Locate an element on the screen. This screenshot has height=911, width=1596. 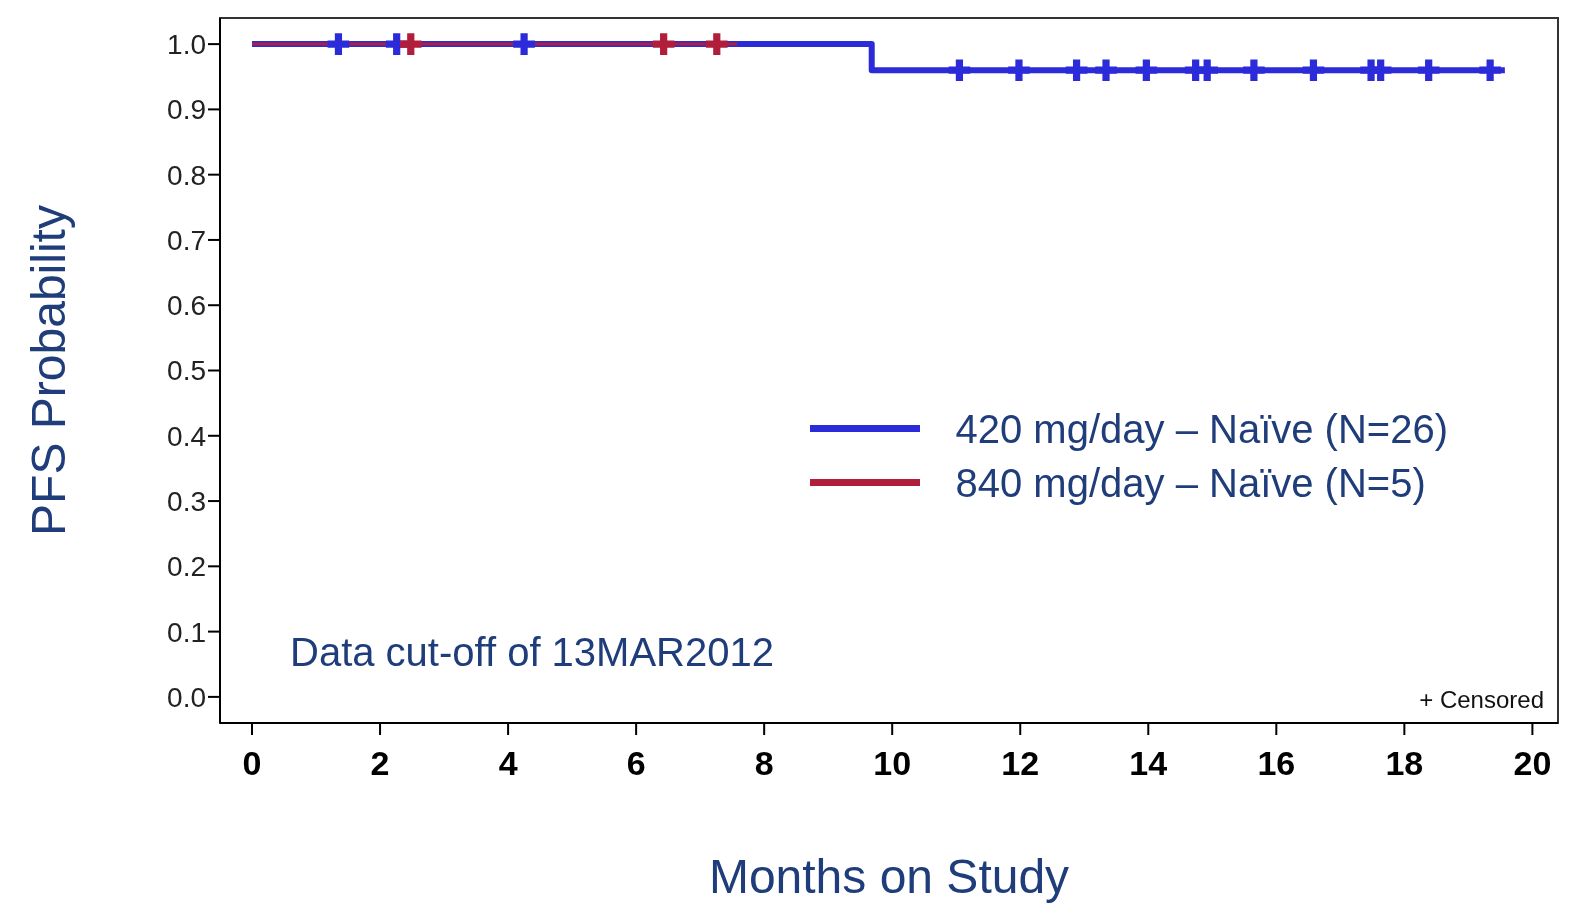
x-tick-label: 0 is located at coordinates (252, 763).